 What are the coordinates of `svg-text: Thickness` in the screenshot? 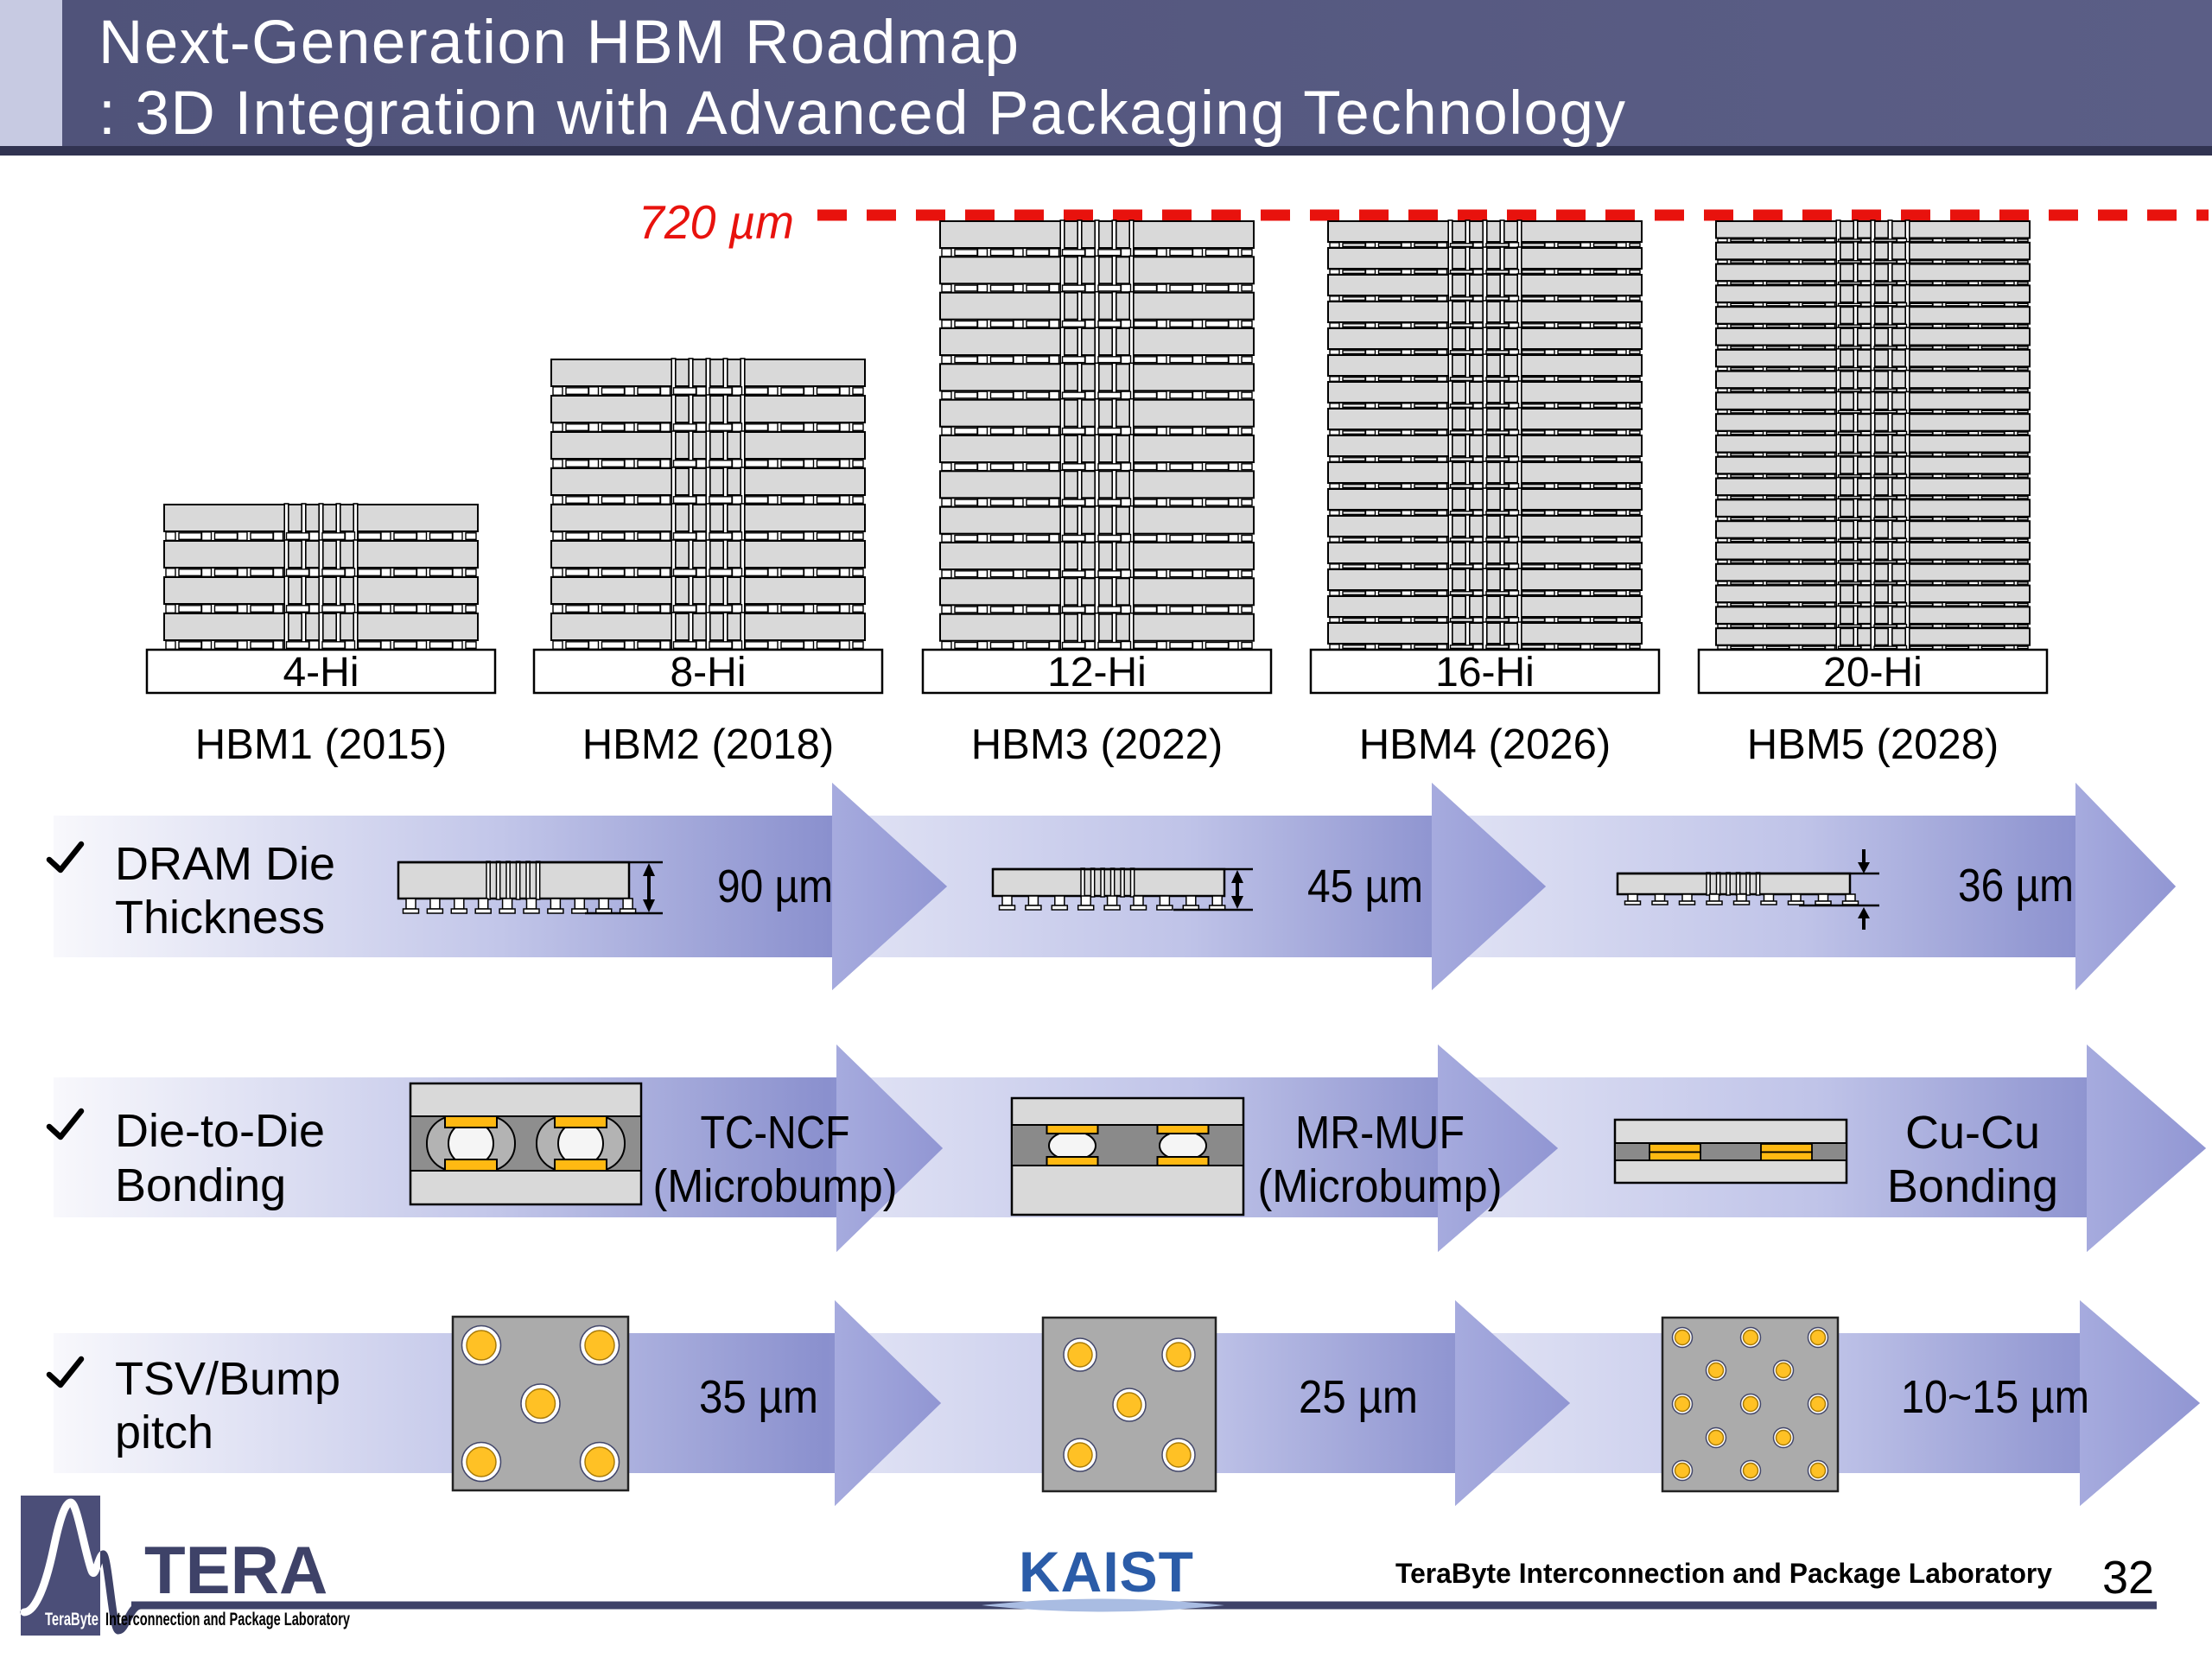 It's located at (220, 917).